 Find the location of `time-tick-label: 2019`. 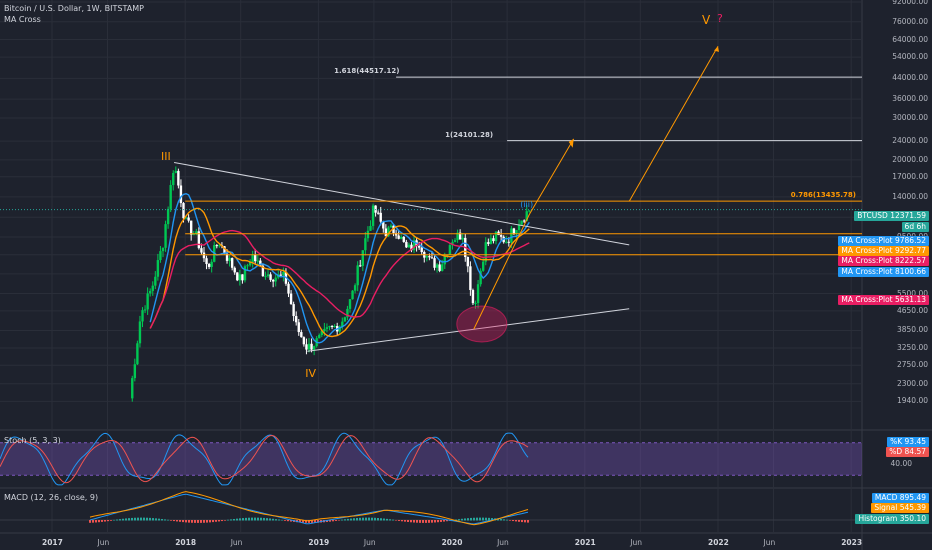

time-tick-label: 2019 is located at coordinates (319, 542).